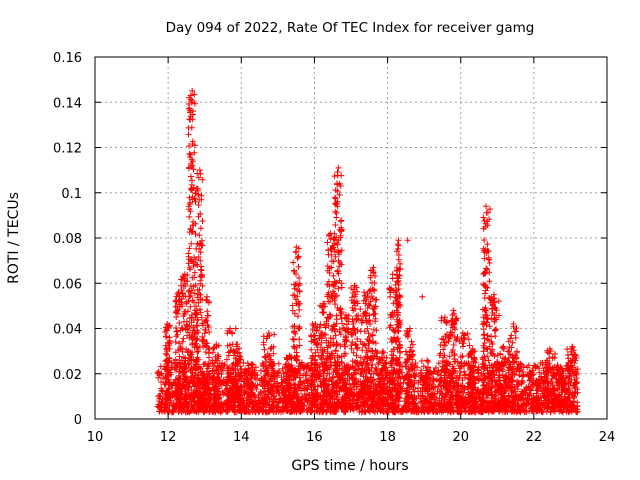 Image resolution: width=640 pixels, height=480 pixels. I want to click on x-tick-label: 16, so click(314, 437).